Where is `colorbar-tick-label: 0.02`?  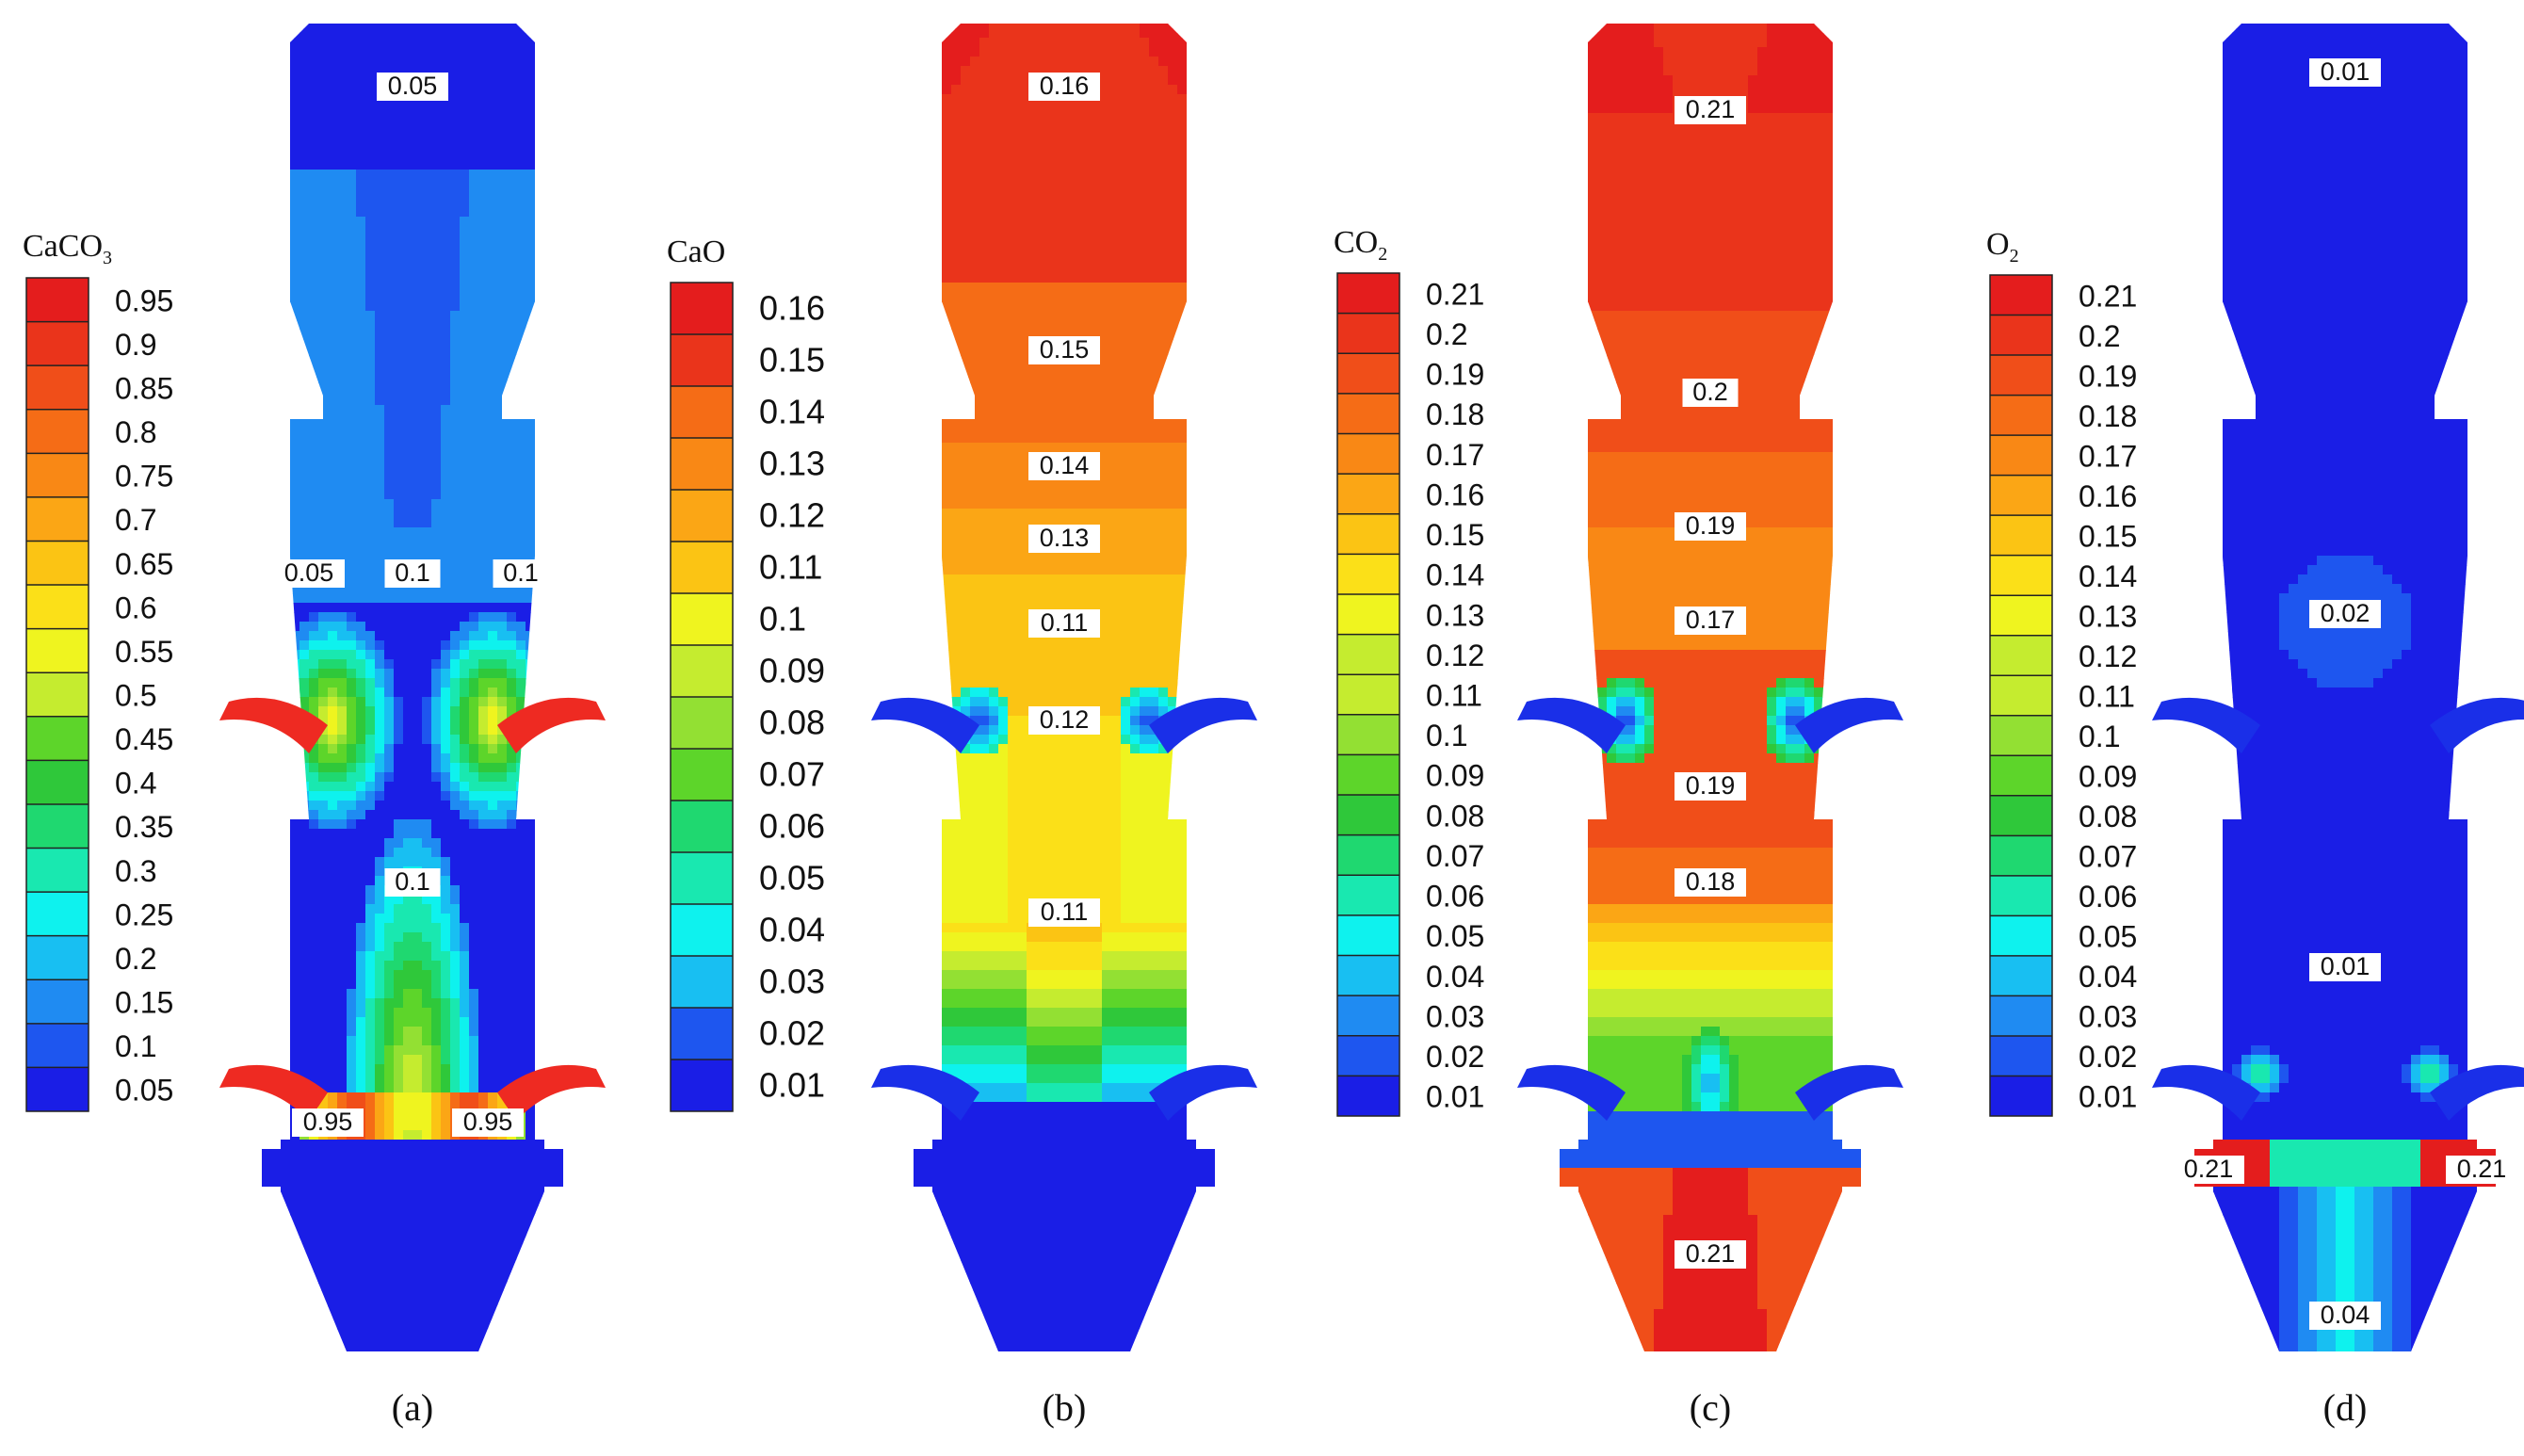
colorbar-tick-label: 0.02 is located at coordinates (792, 1033).